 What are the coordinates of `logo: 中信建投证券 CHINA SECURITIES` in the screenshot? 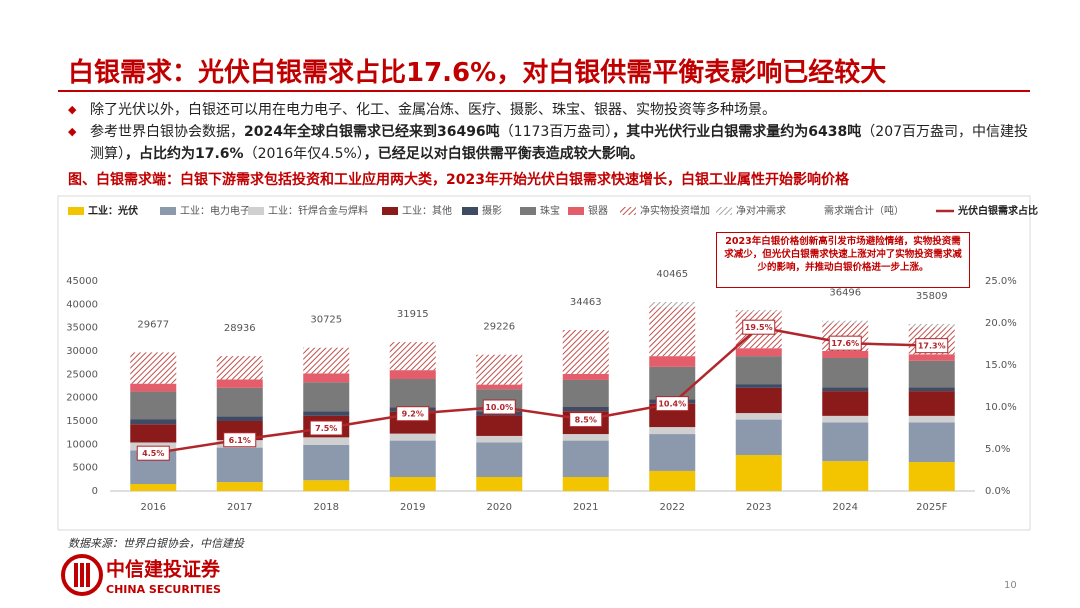 It's located at (141, 575).